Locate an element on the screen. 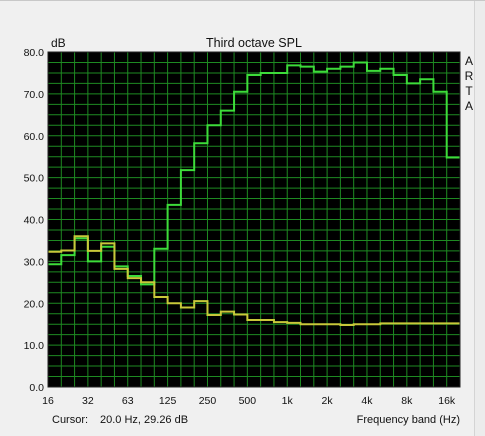  x-tick-labels: 16 32 63 125 250 500 1k 2k 4k 8k 16k is located at coordinates (249, 401).